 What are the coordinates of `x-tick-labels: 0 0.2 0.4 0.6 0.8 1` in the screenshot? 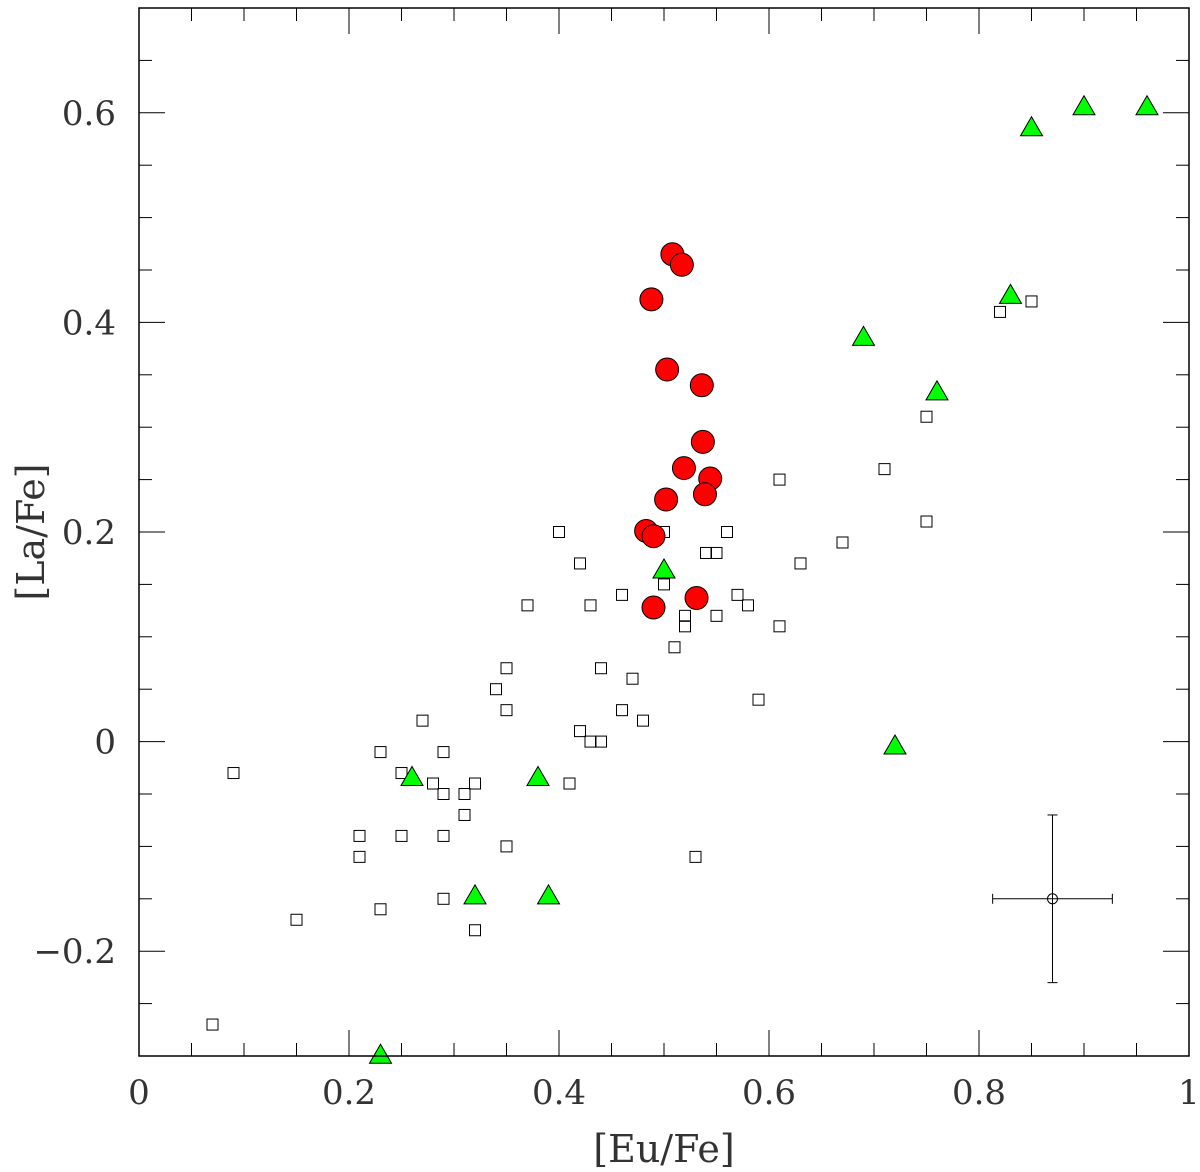 It's located at (664, 1093).